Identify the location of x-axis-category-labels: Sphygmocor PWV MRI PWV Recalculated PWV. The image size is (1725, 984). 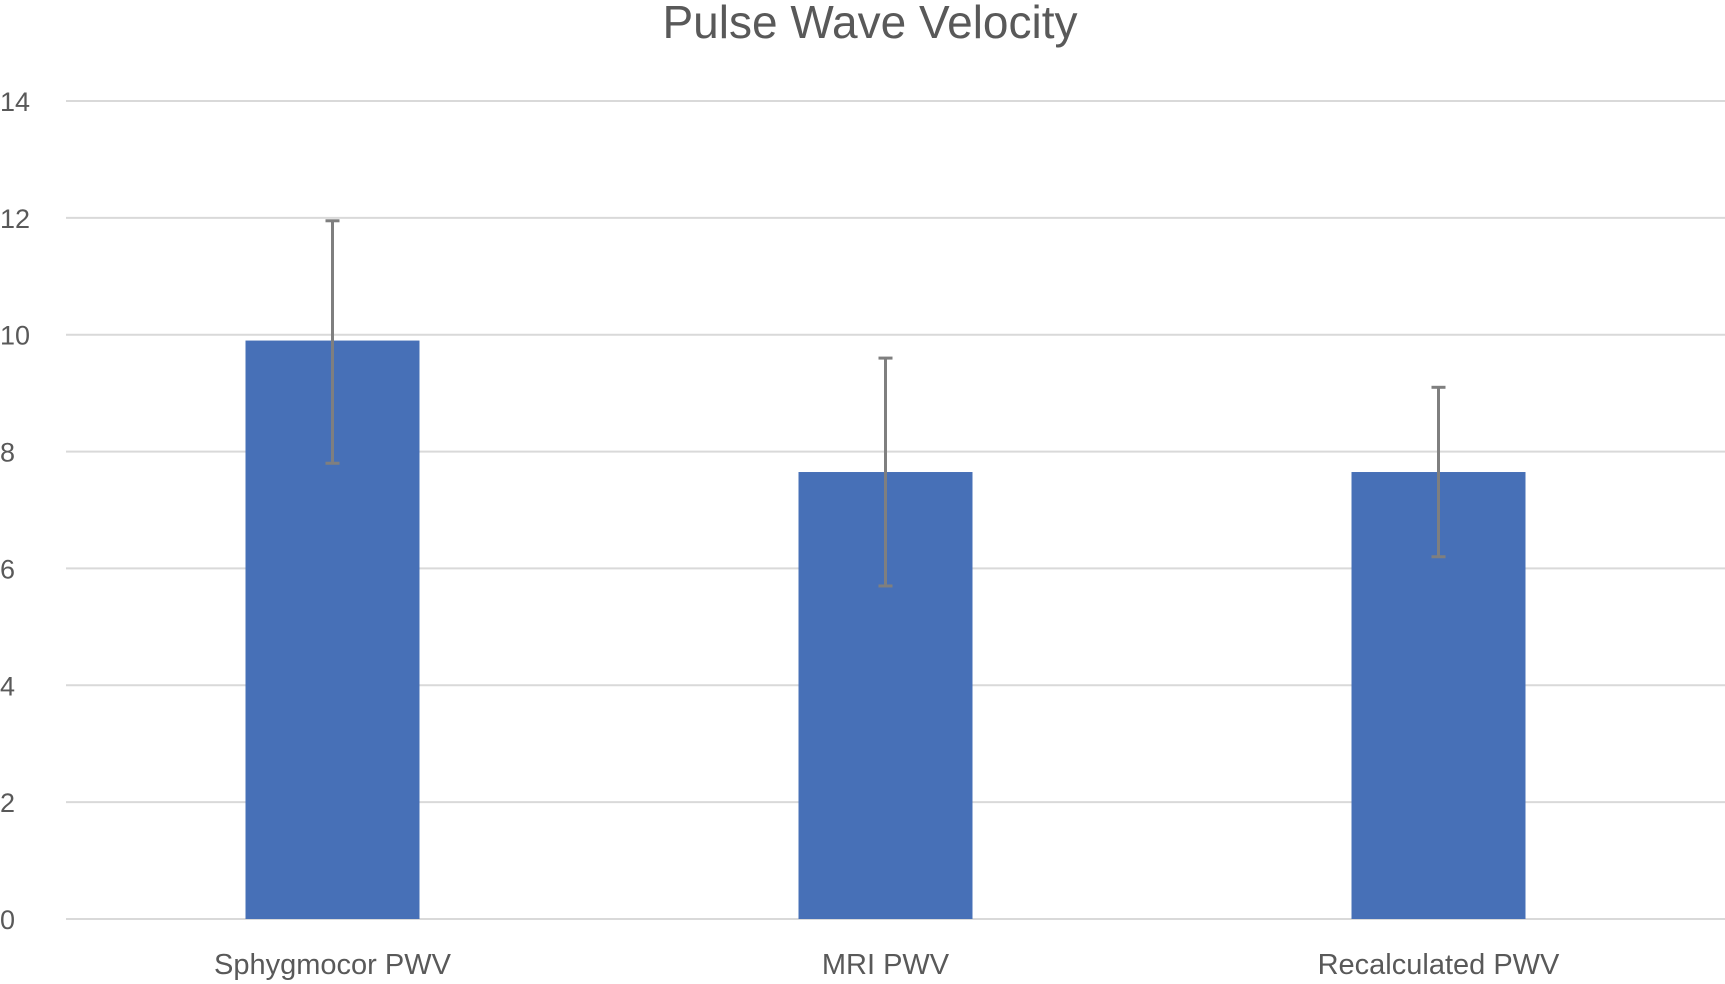
(887, 965).